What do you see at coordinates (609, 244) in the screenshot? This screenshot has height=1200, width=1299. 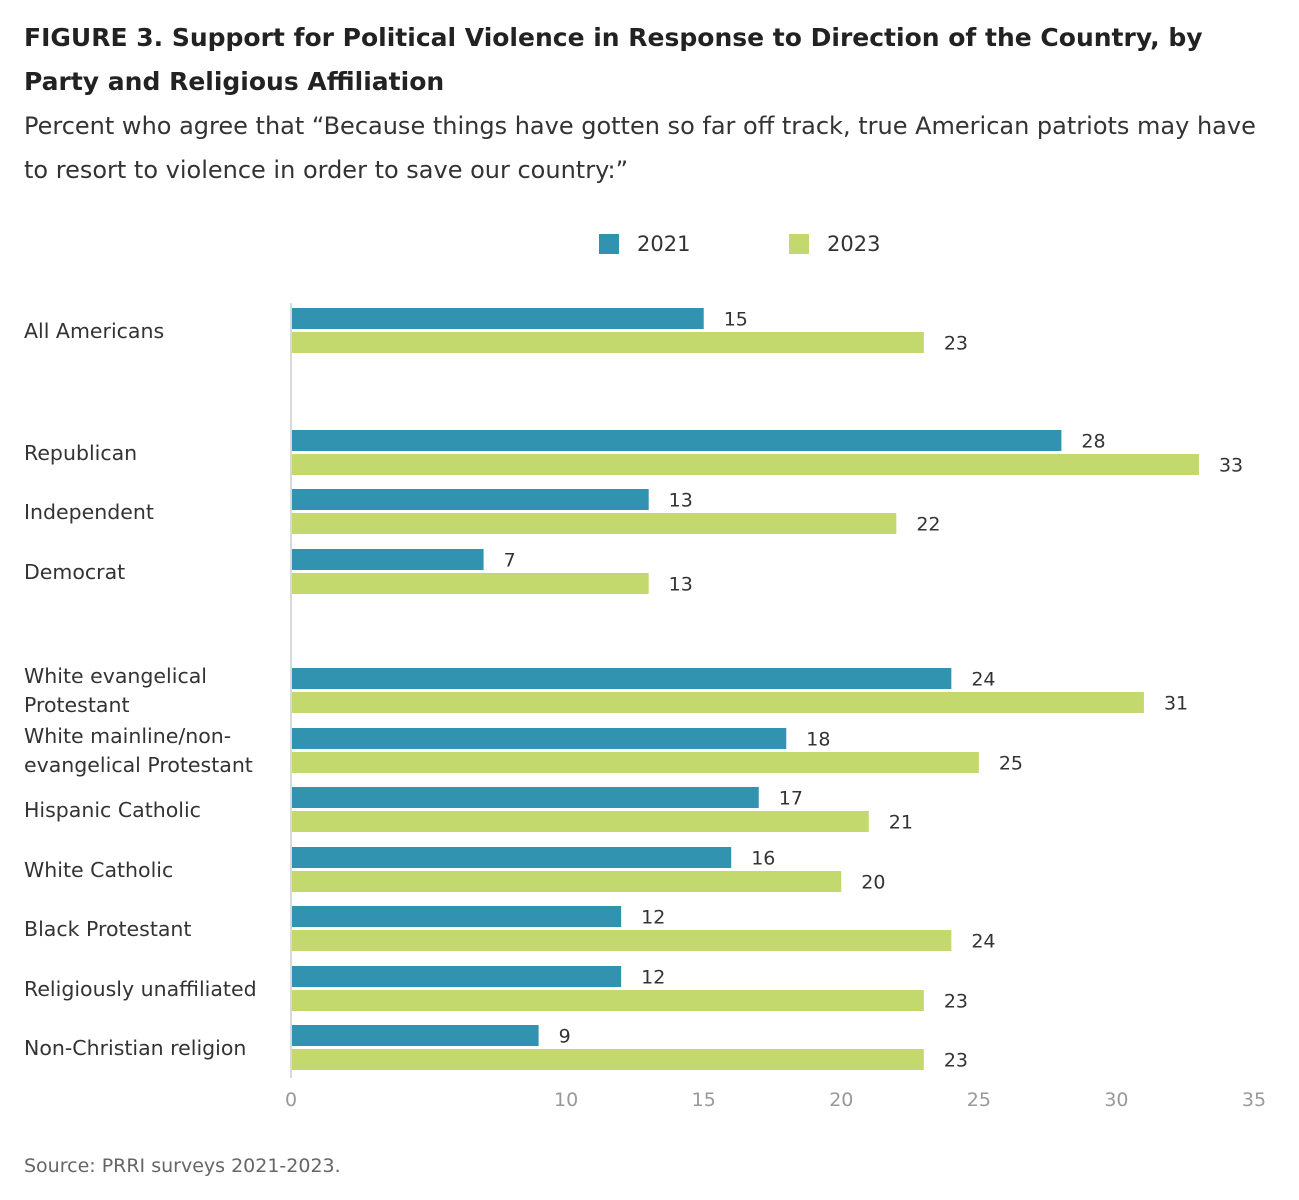 I see `legend-swatch-2021` at bounding box center [609, 244].